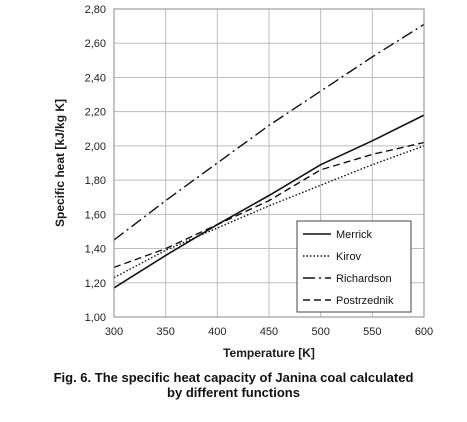 The width and height of the screenshot is (467, 422). Describe the element at coordinates (372, 332) in the screenshot. I see `x-tick-label: 550` at that location.